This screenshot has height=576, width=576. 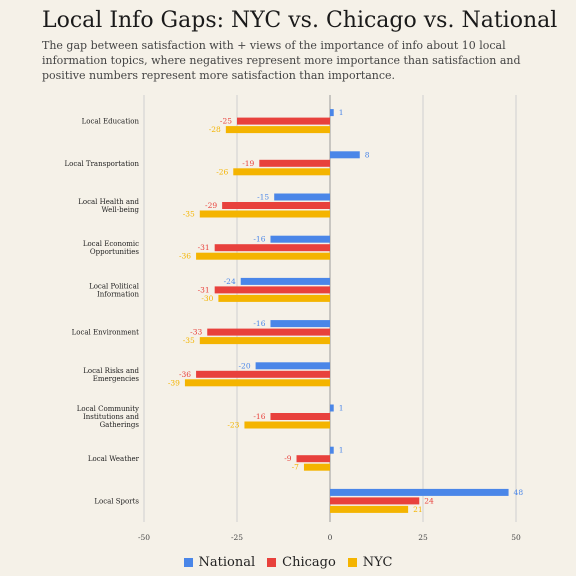 I want to click on legend-item-national: National, so click(x=219, y=562).